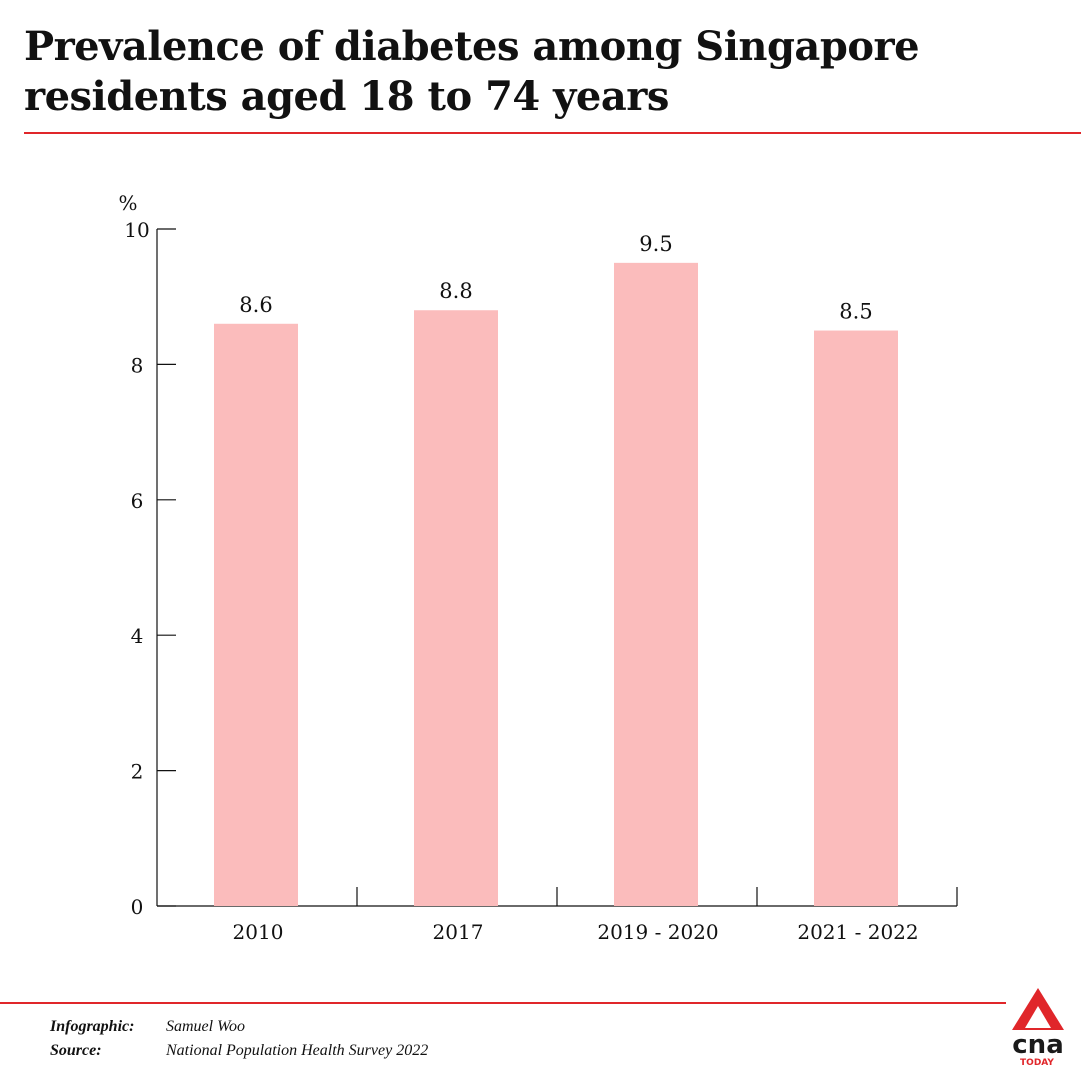 The width and height of the screenshot is (1081, 1081). What do you see at coordinates (205, 1026) in the screenshot?
I see `infographic-value: Samuel Woo` at bounding box center [205, 1026].